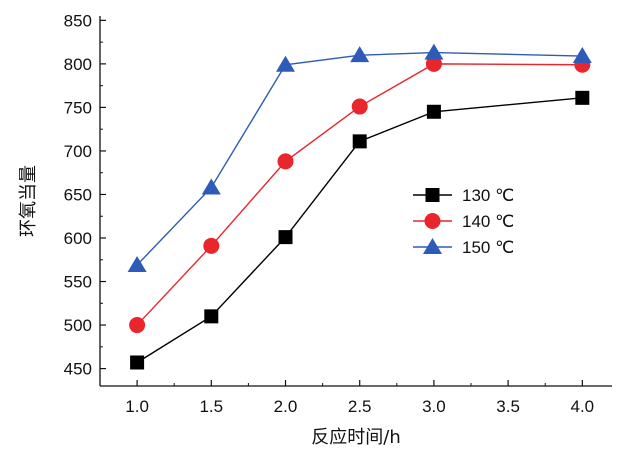 The image size is (638, 451). What do you see at coordinates (78, 107) in the screenshot?
I see `y-tick-label: 750` at bounding box center [78, 107].